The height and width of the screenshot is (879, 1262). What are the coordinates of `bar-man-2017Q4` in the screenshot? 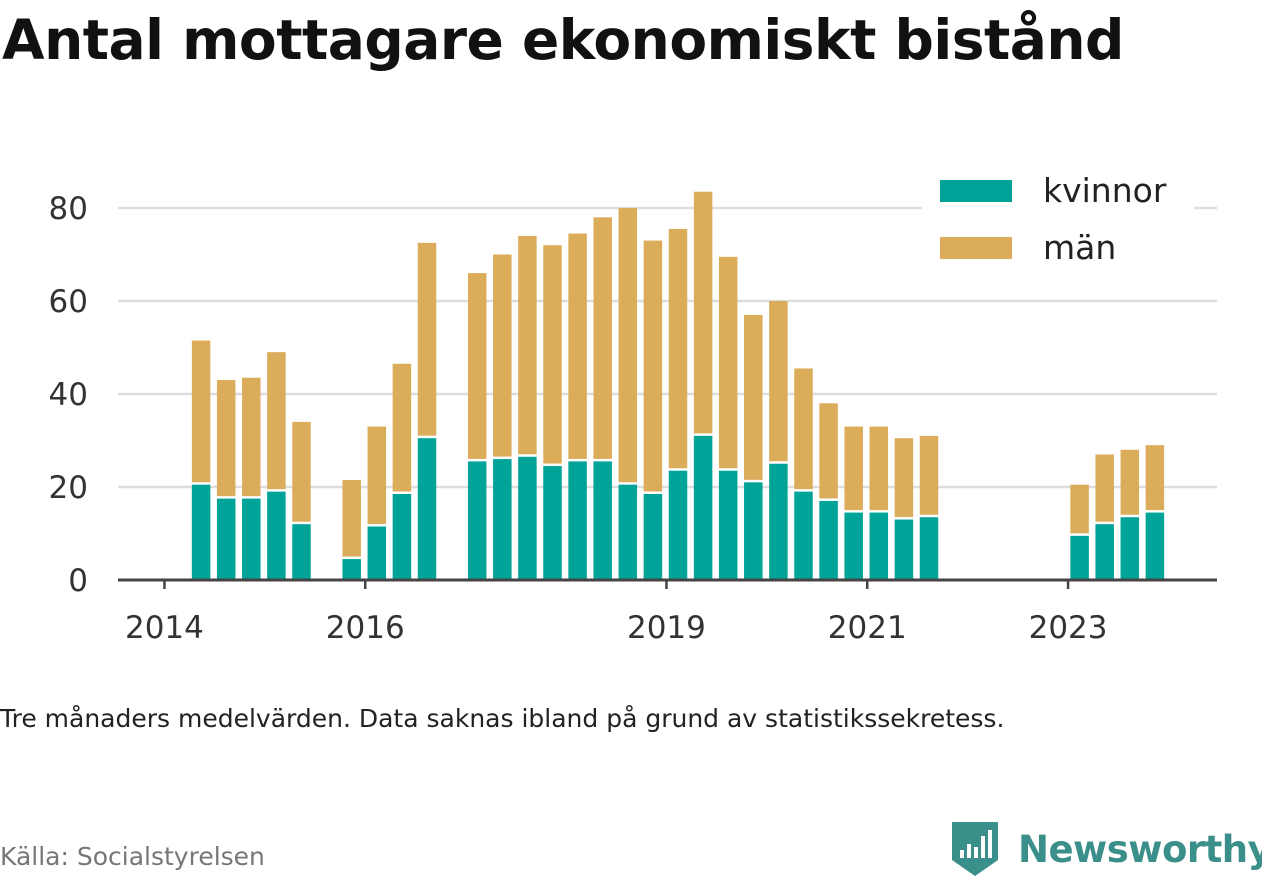 It's located at (552, 354).